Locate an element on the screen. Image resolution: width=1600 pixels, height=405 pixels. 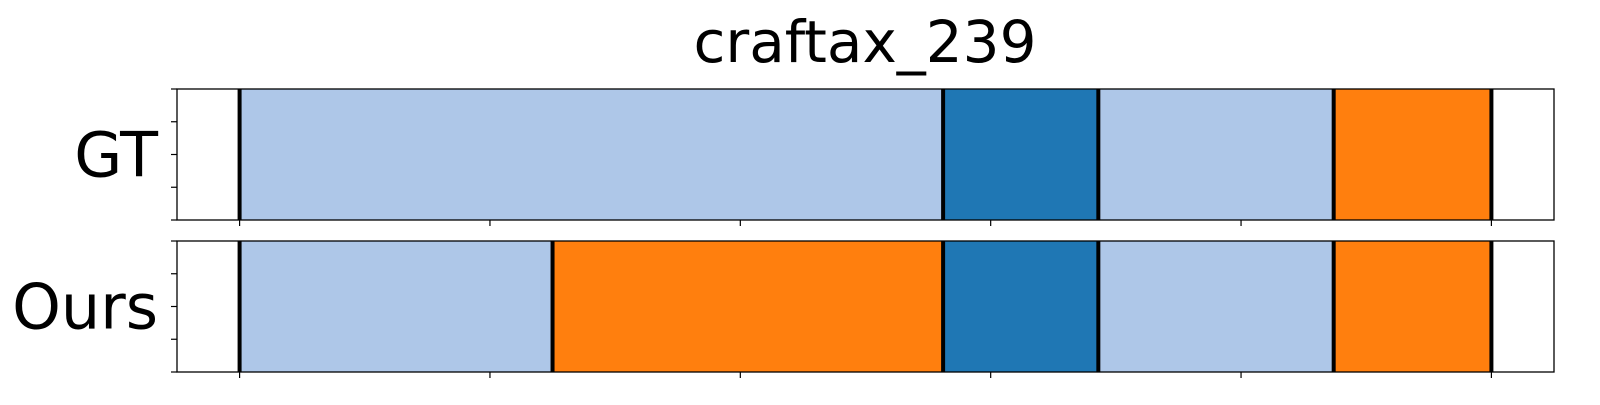
chart-title: craftax_239 is located at coordinates (865, 42).